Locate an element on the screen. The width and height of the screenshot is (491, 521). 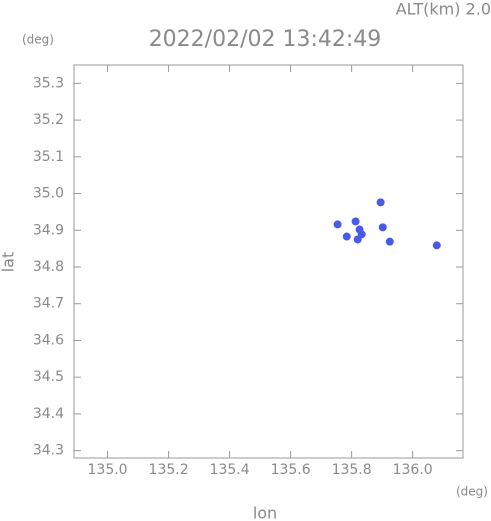
y-tick-label: 34.6 is located at coordinates (48, 340).